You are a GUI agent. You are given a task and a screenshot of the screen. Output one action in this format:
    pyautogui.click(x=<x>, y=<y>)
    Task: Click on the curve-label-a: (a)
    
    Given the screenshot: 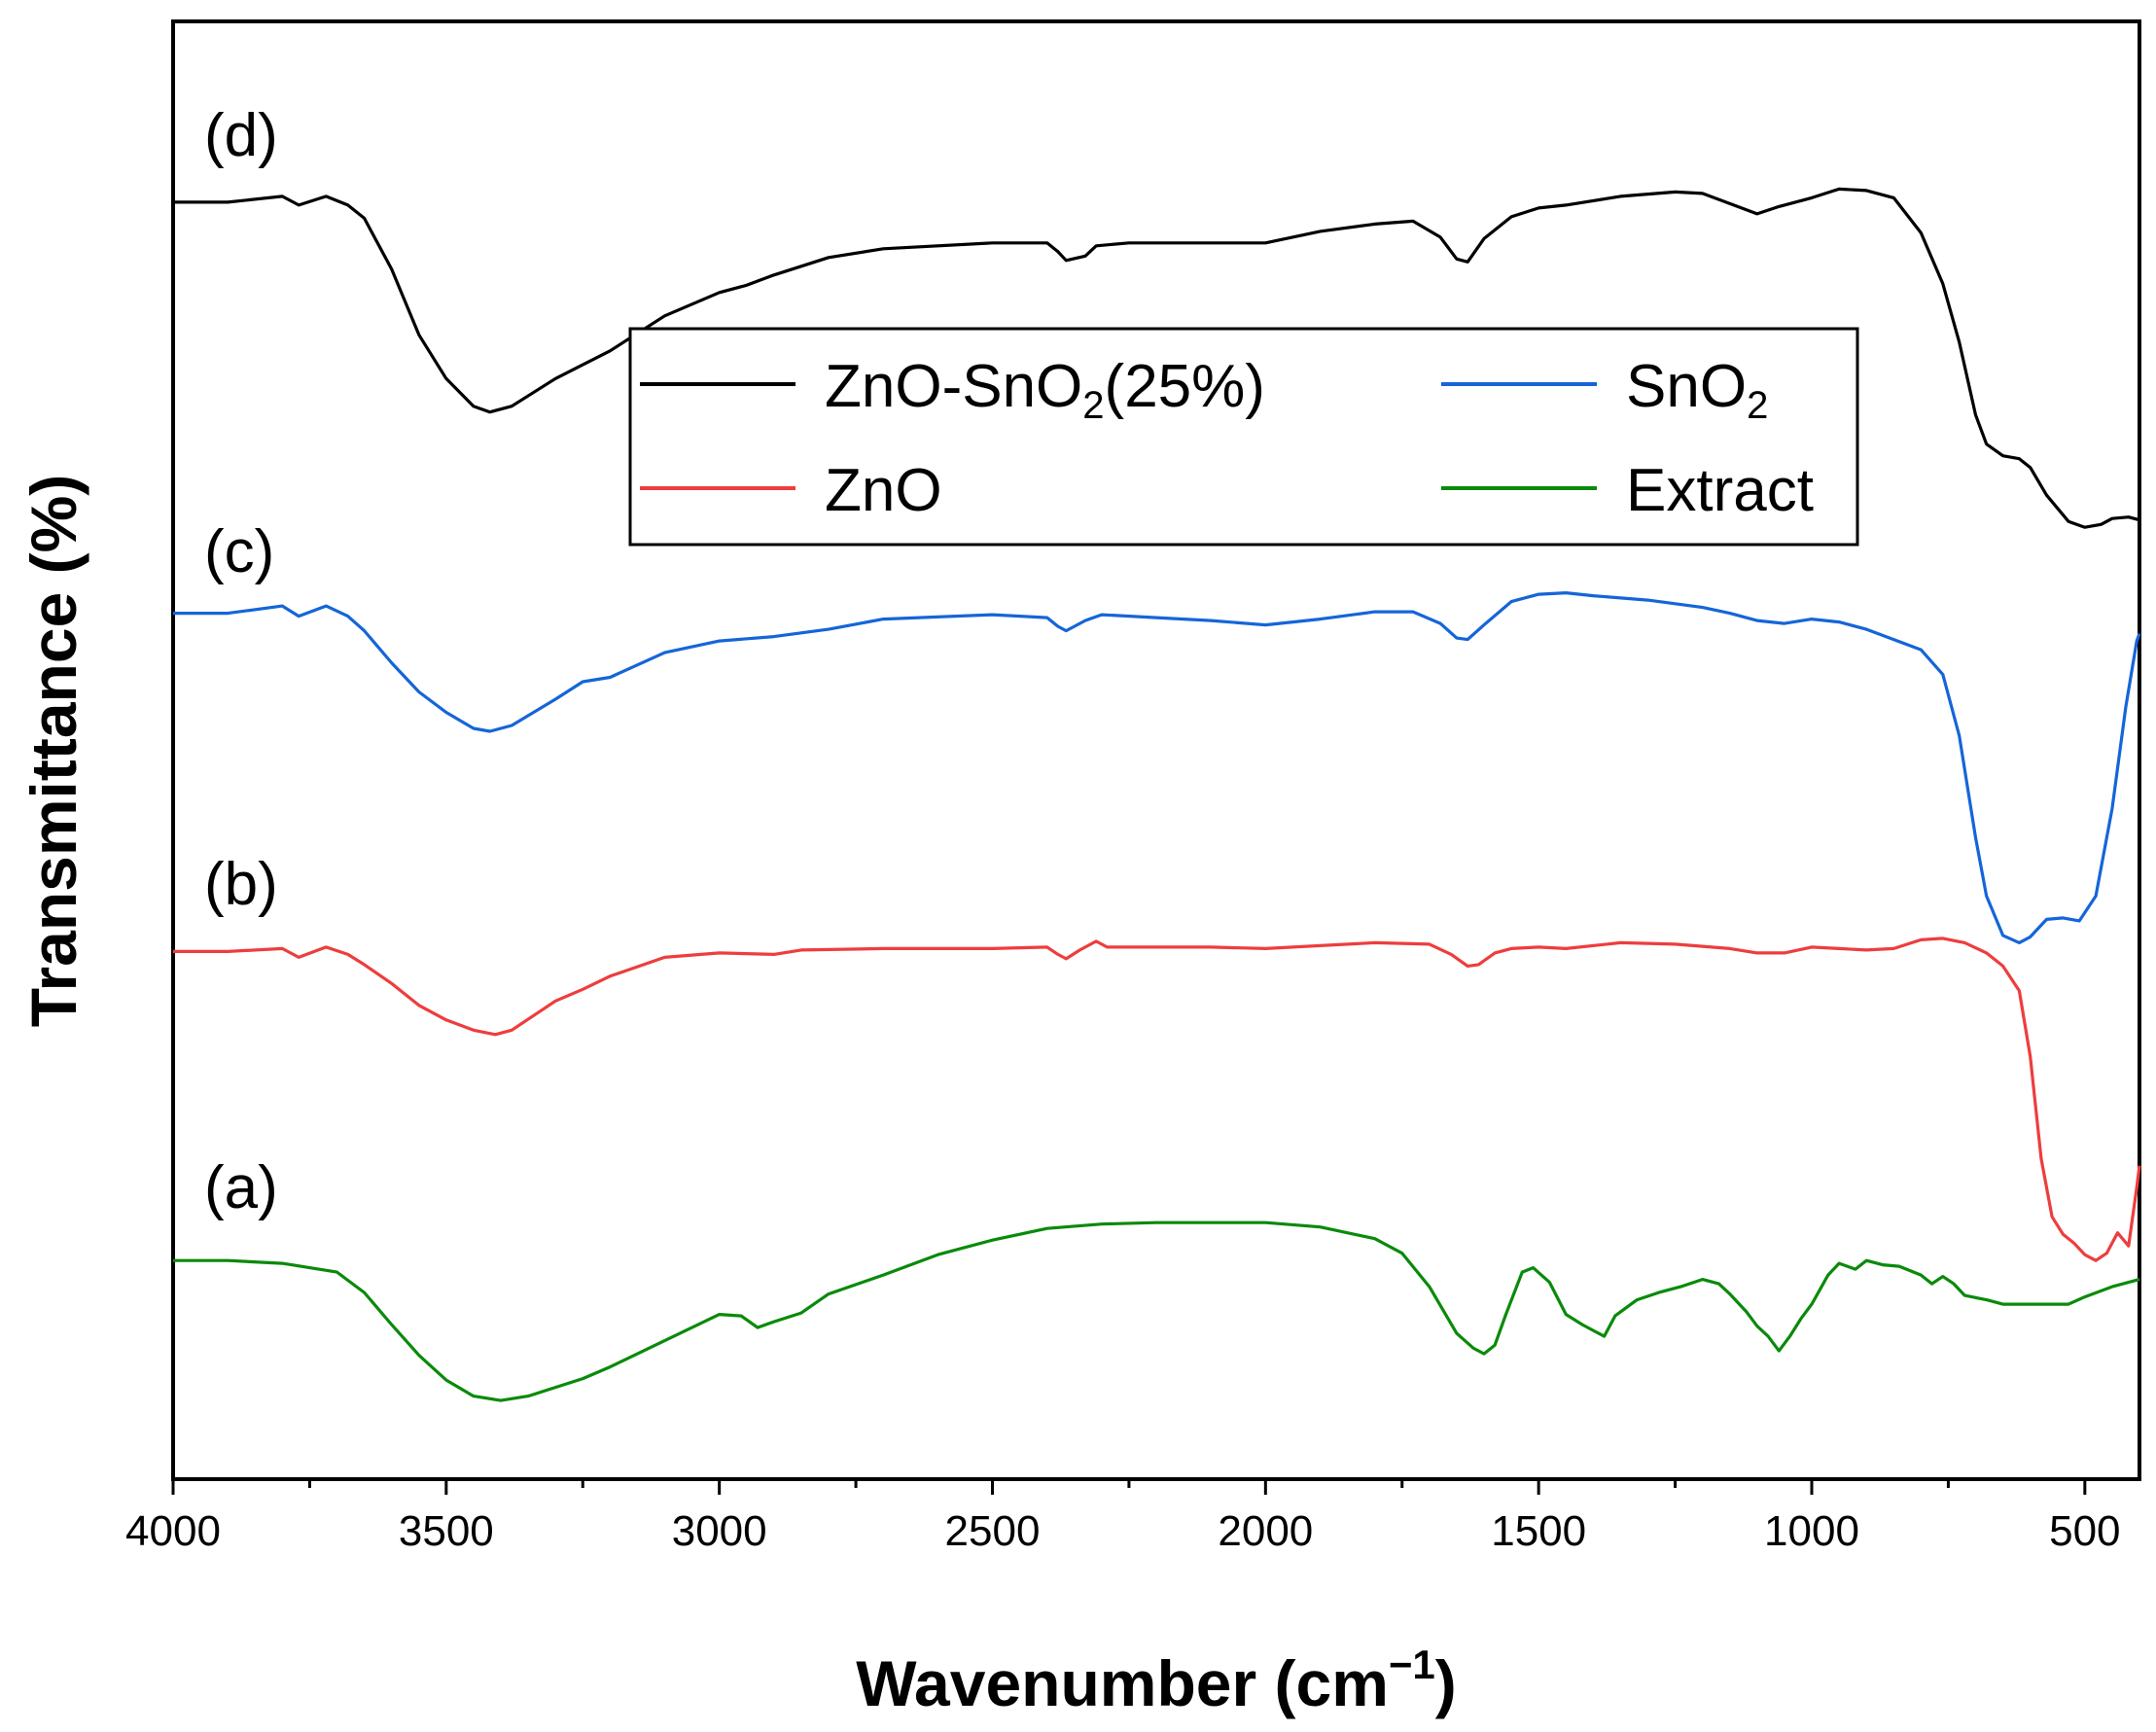 What is the action you would take?
    pyautogui.click(x=241, y=1187)
    